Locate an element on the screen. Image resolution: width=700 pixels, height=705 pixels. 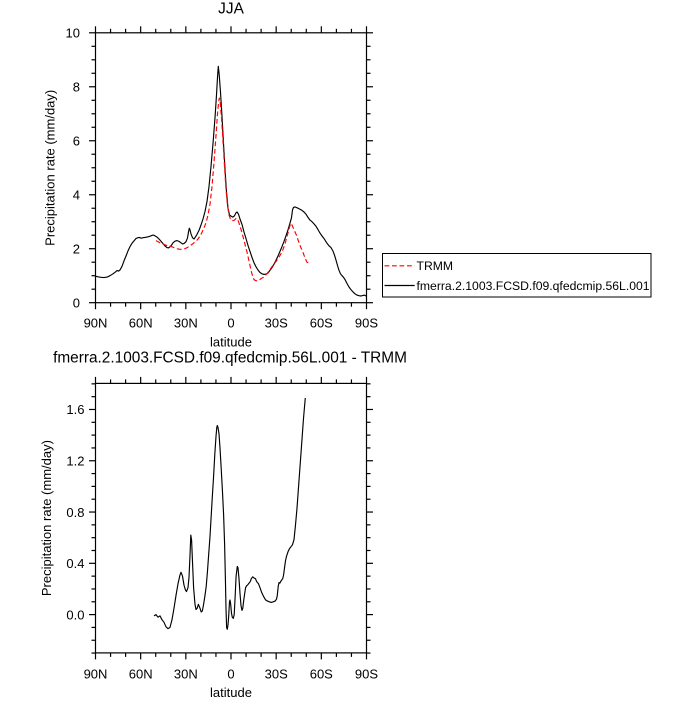
svg-text: 8 is located at coordinates (76, 87).